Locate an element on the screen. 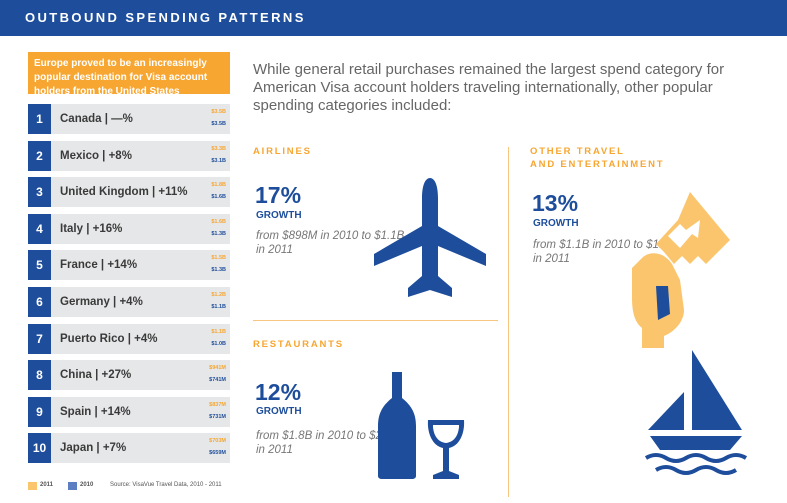 The height and width of the screenshot is (503, 787). ranking-row: 7 Puerto Rico | +4% $1.1B $1.0B is located at coordinates (129, 338).